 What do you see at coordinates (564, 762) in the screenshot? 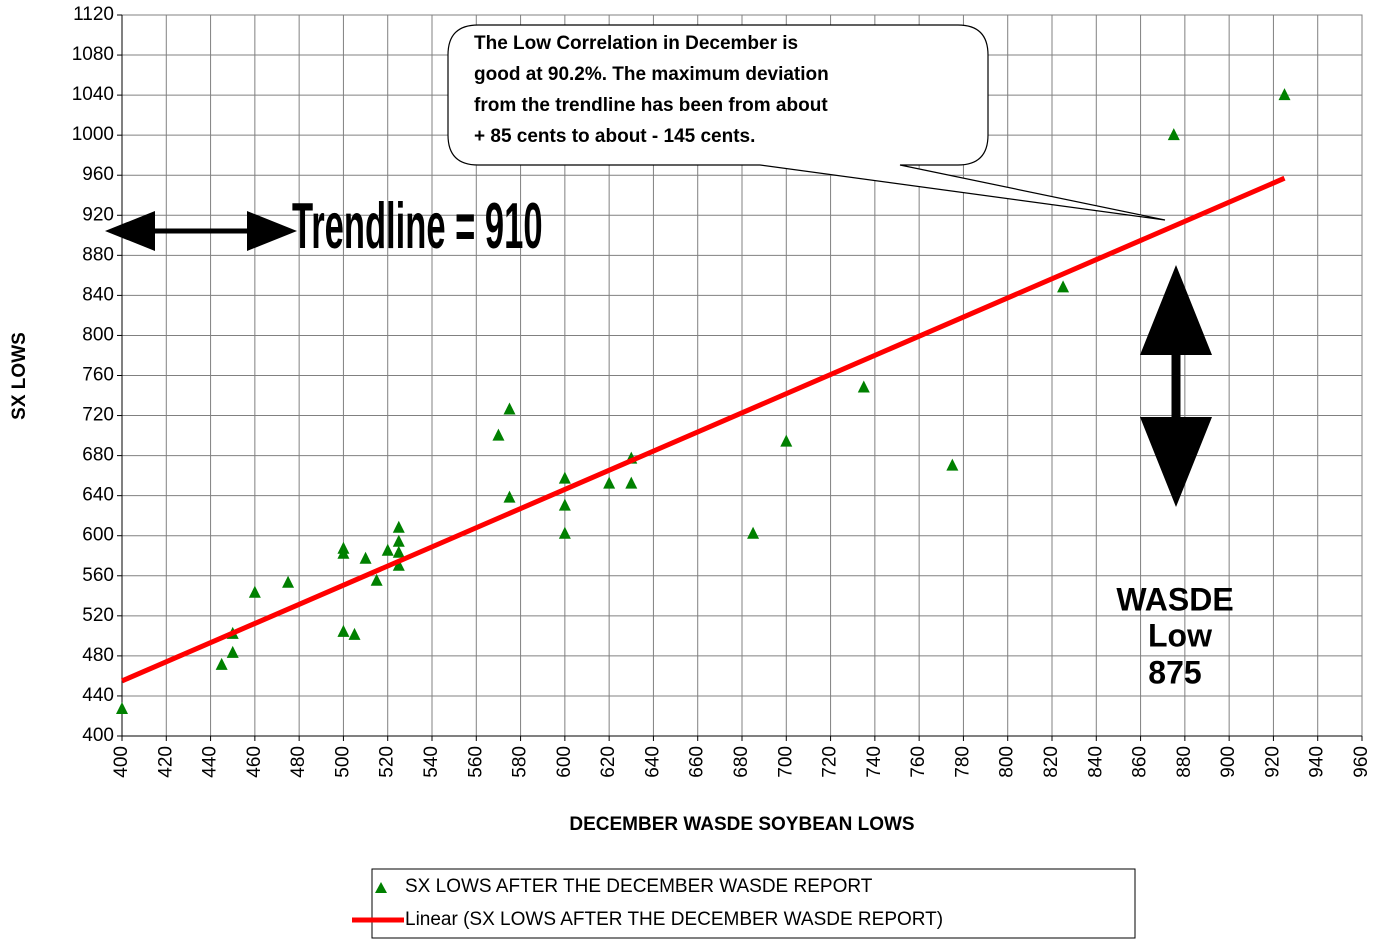
I see `x-tick-label: 600` at bounding box center [564, 762].